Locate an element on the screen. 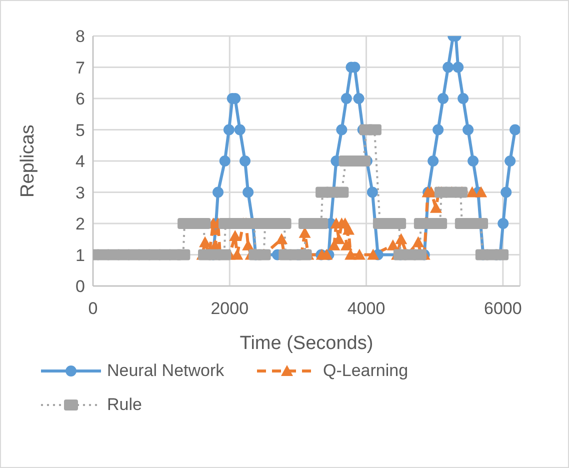  y-tick-label: 4 is located at coordinates (80, 162).